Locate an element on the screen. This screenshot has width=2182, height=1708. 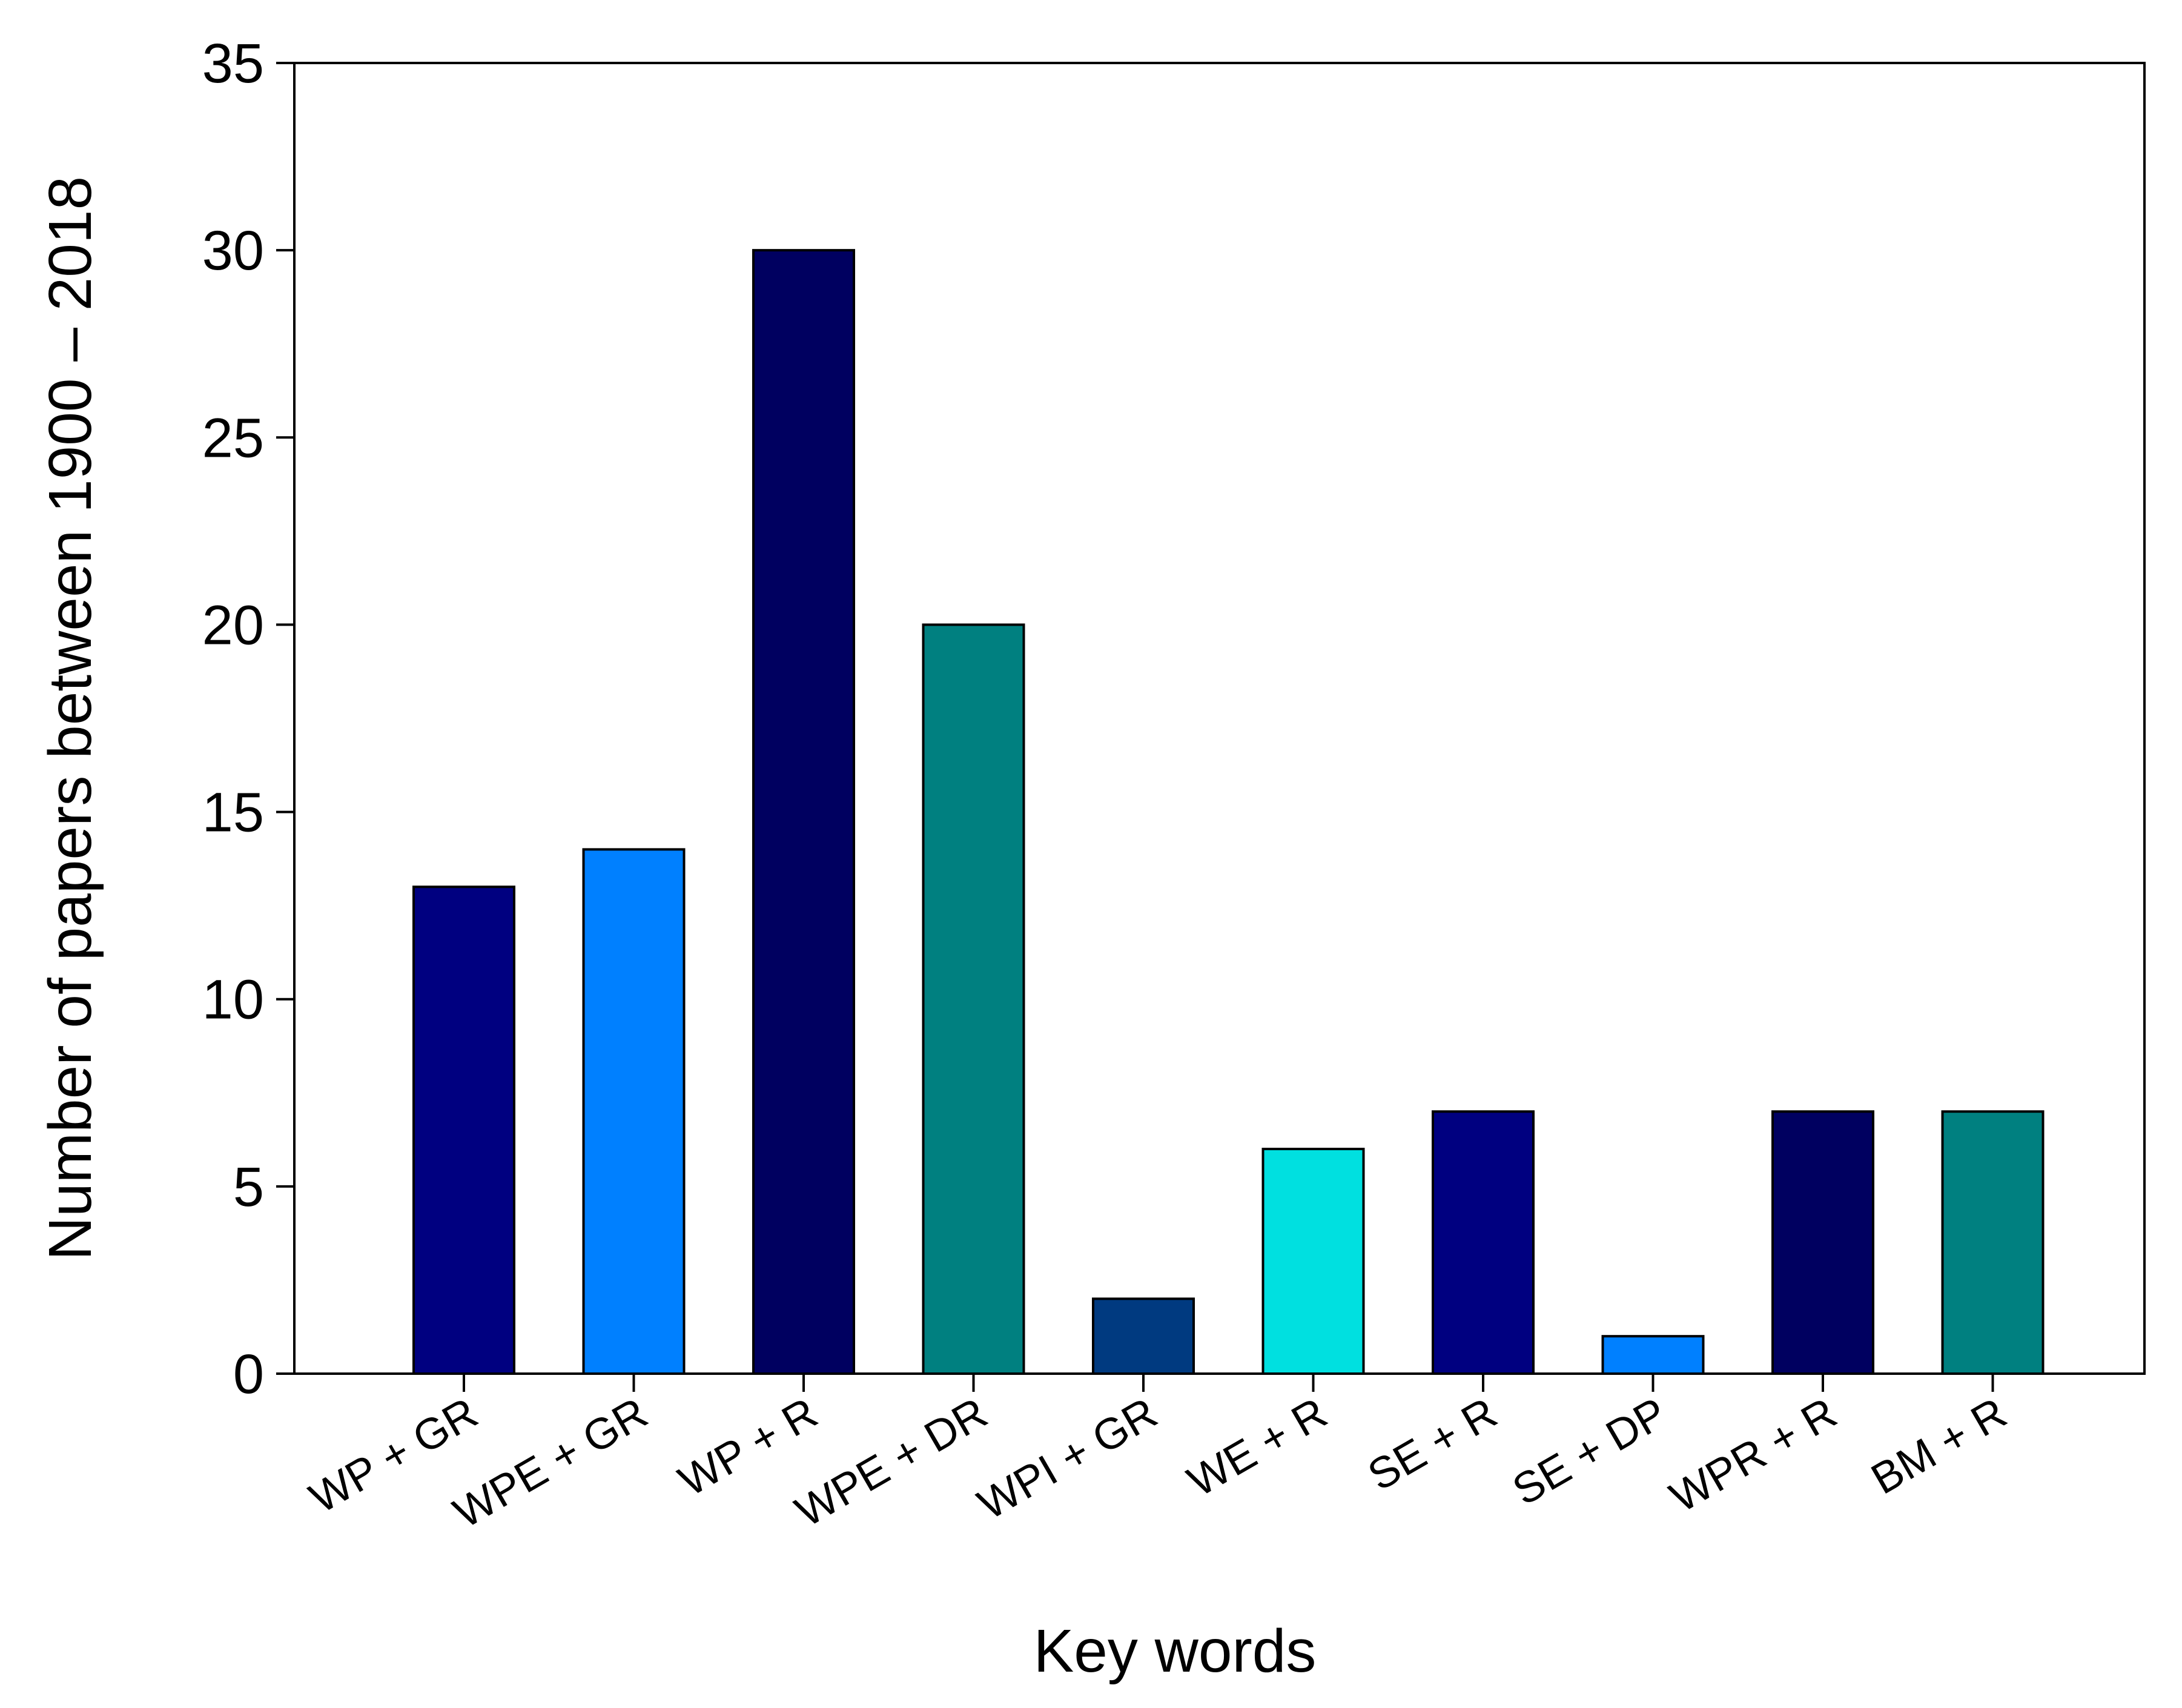
x-tick-label-1: WPE + GR is located at coordinates (551, 1463).